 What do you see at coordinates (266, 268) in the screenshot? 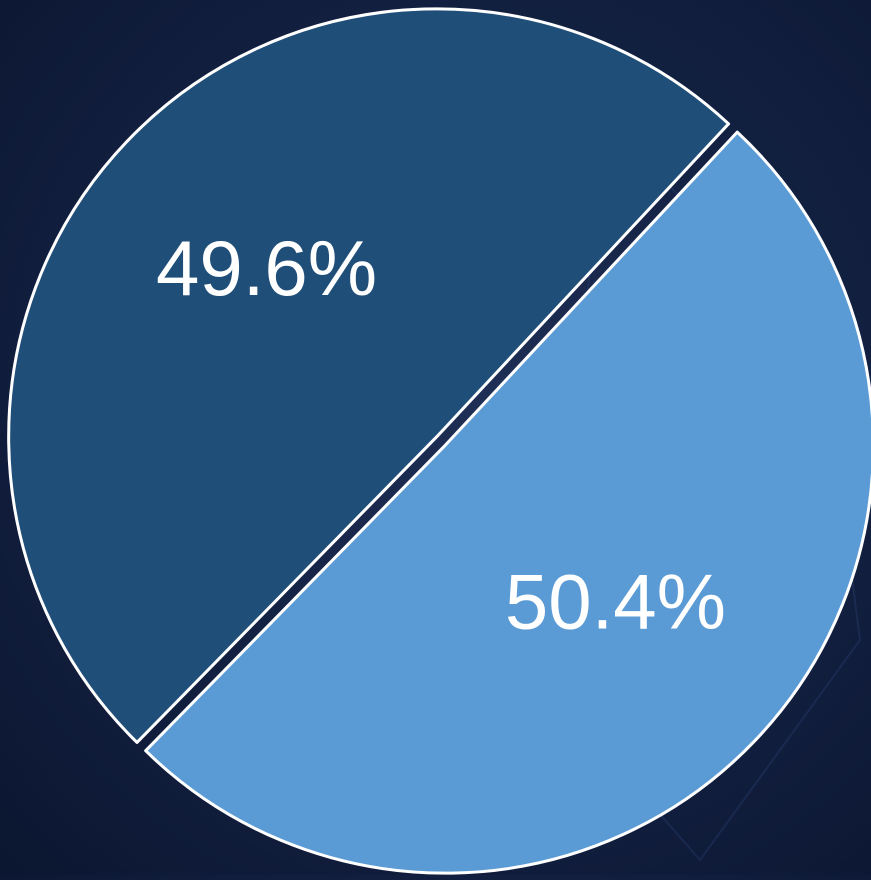
I see `pie-slice-label-2: 49.6%` at bounding box center [266, 268].